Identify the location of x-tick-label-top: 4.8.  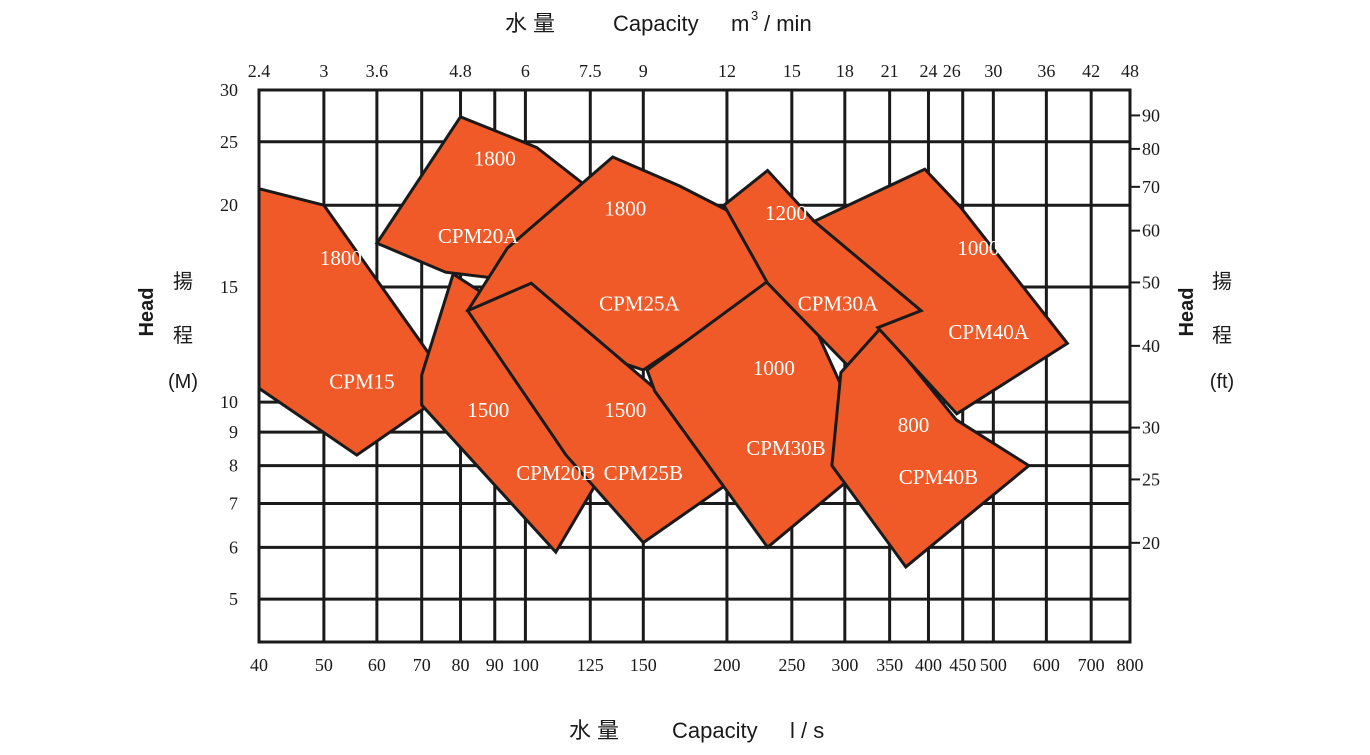
(460, 71).